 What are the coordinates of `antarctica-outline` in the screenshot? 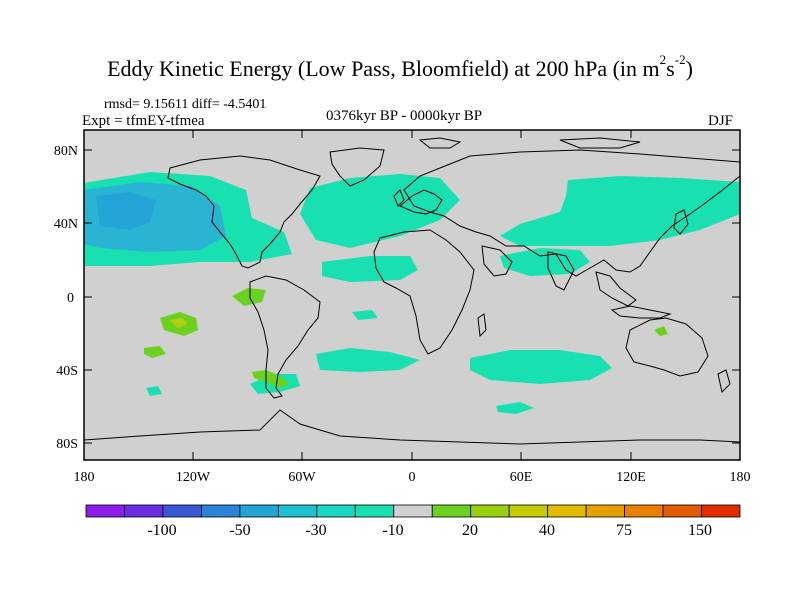 It's located at (412, 427).